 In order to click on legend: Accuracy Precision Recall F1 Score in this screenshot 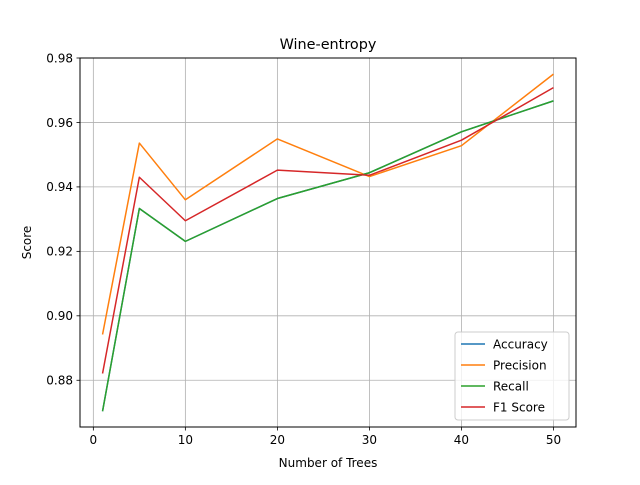, I will do `click(512, 376)`.